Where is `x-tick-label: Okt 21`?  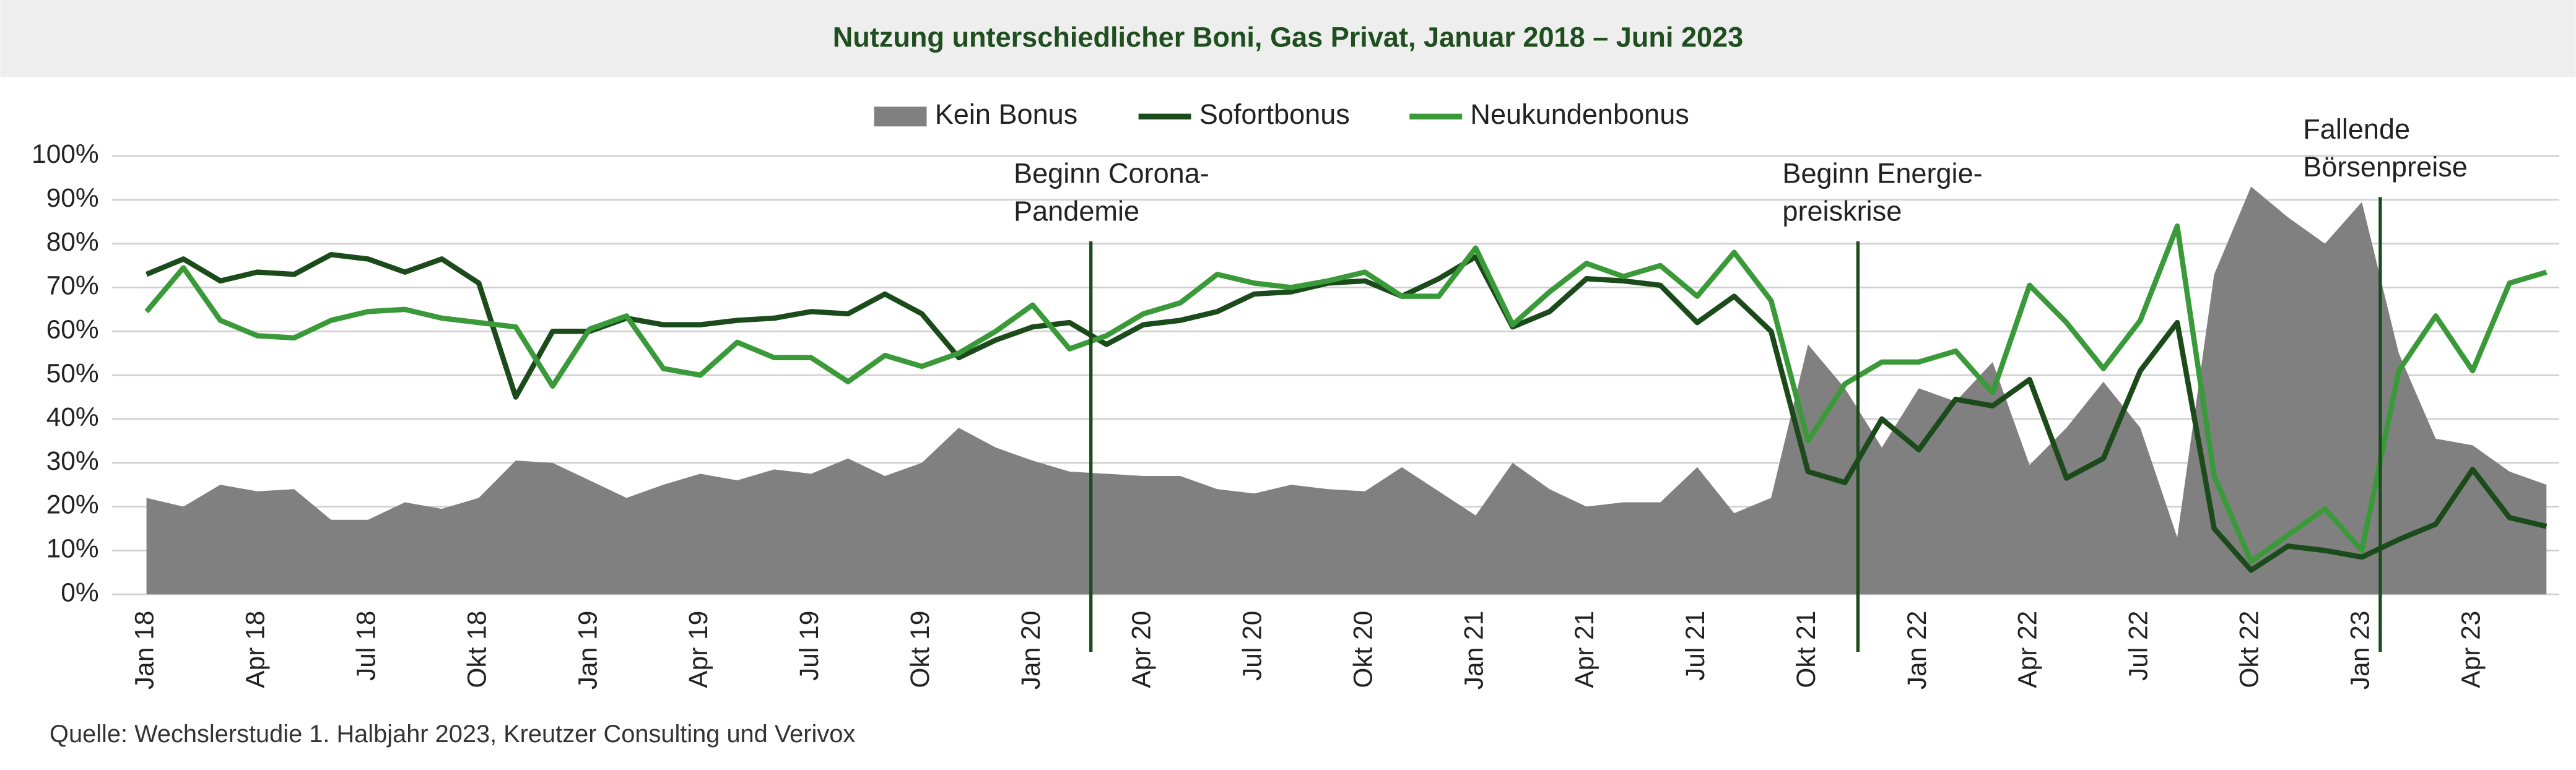
x-tick-label: Okt 21 is located at coordinates (1806, 650).